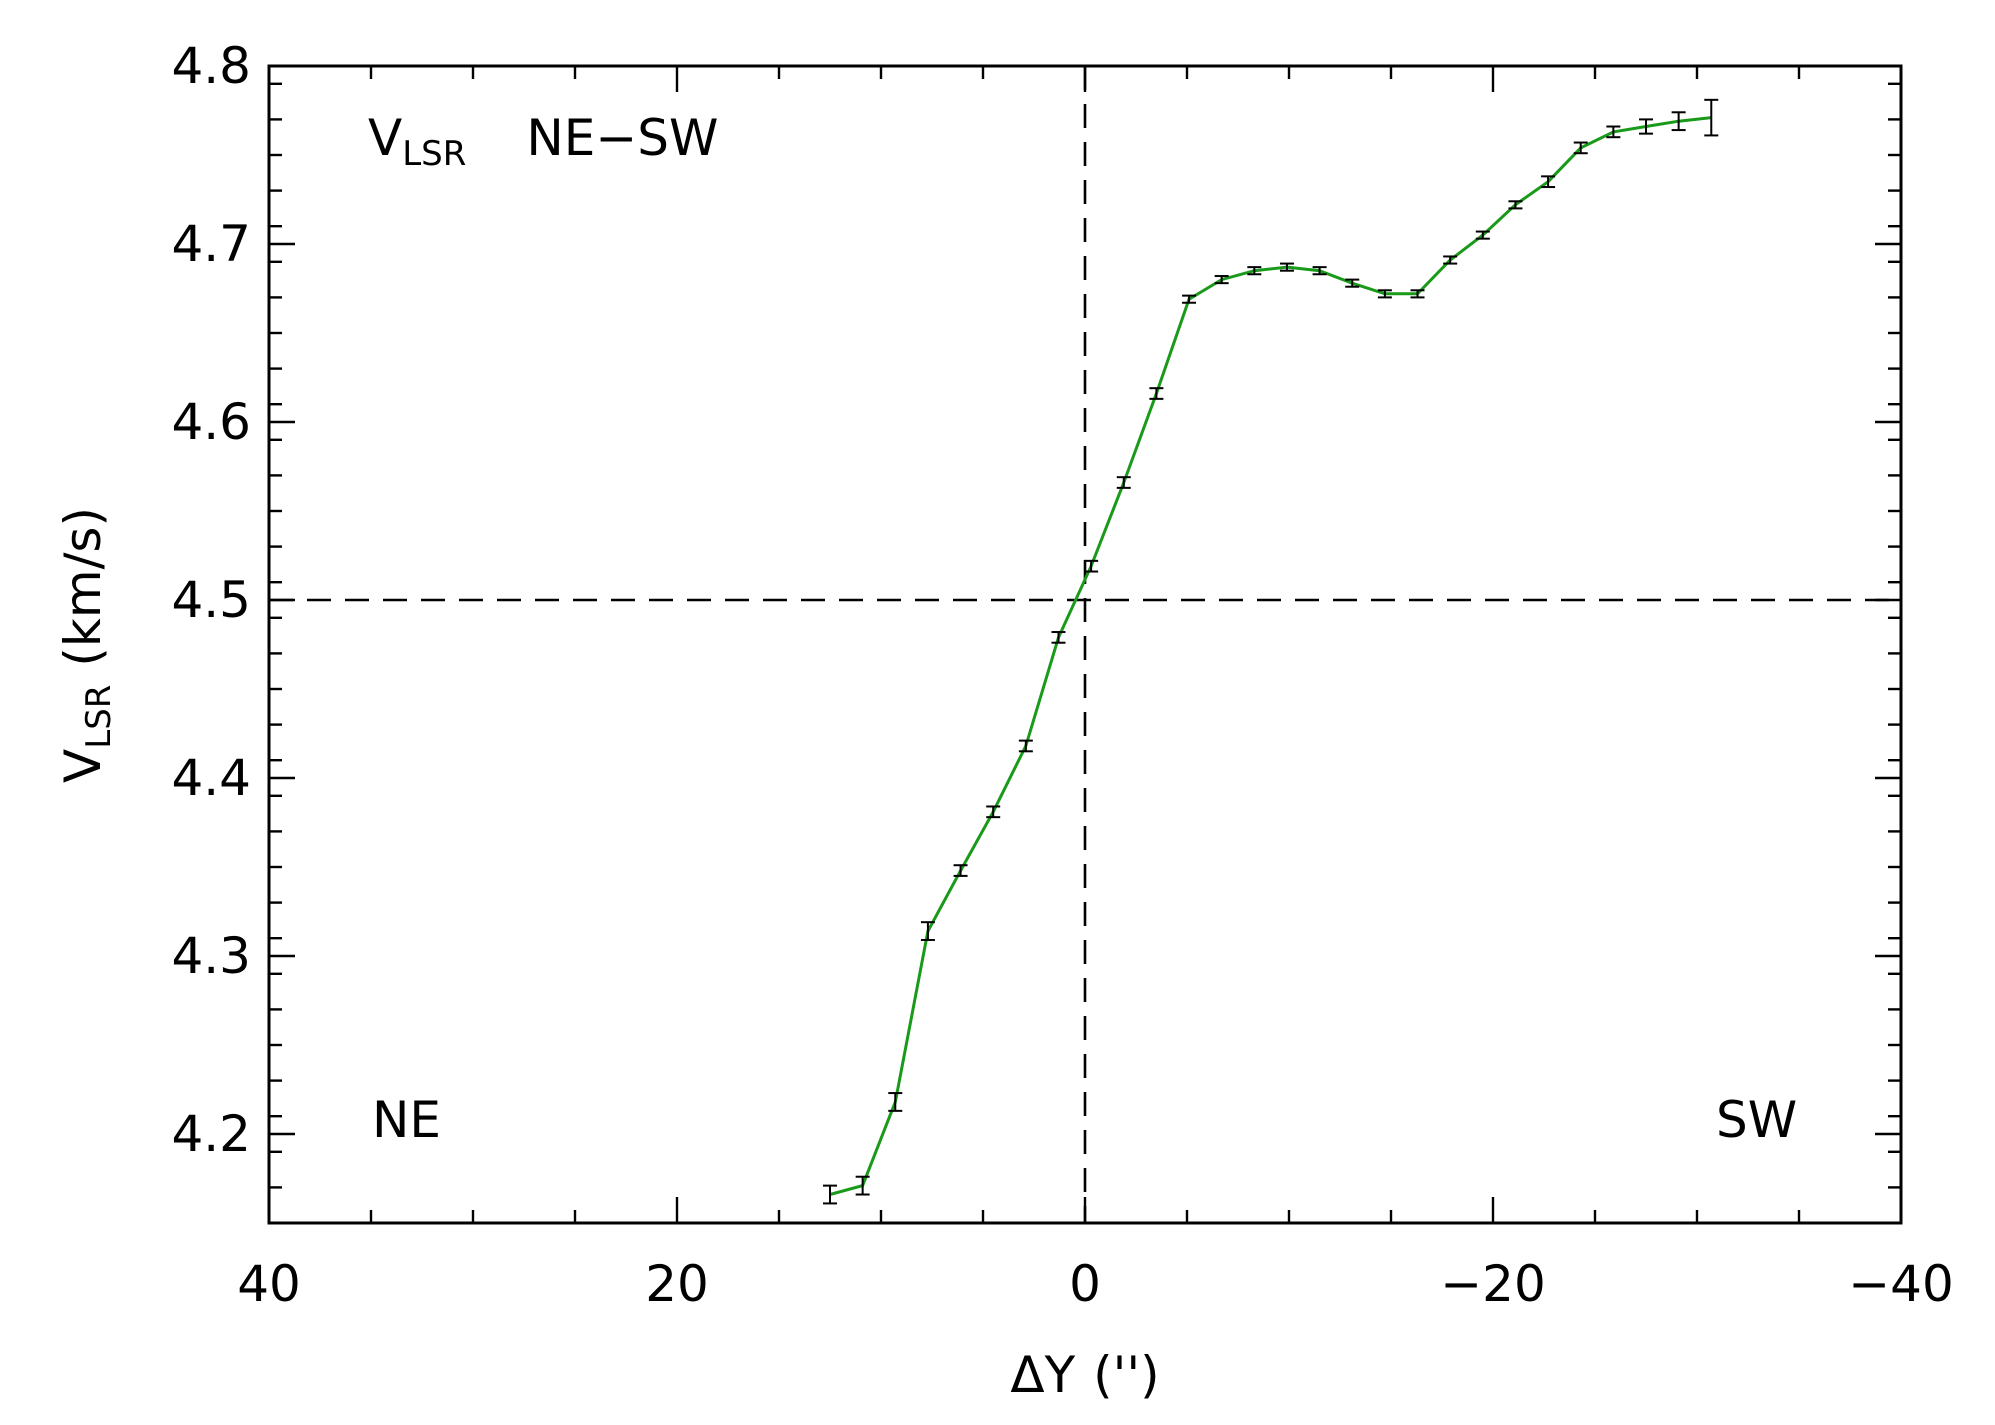 This screenshot has width=1995, height=1425. Describe the element at coordinates (1901, 1284) in the screenshot. I see `x-tick-label: −40` at that location.